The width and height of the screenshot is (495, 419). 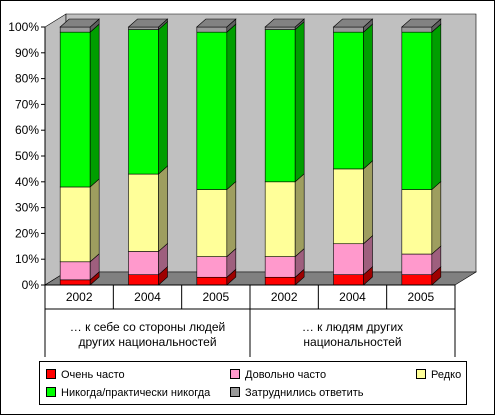 I want to click on legend-item-very-often: Очень часто, so click(x=85, y=375).